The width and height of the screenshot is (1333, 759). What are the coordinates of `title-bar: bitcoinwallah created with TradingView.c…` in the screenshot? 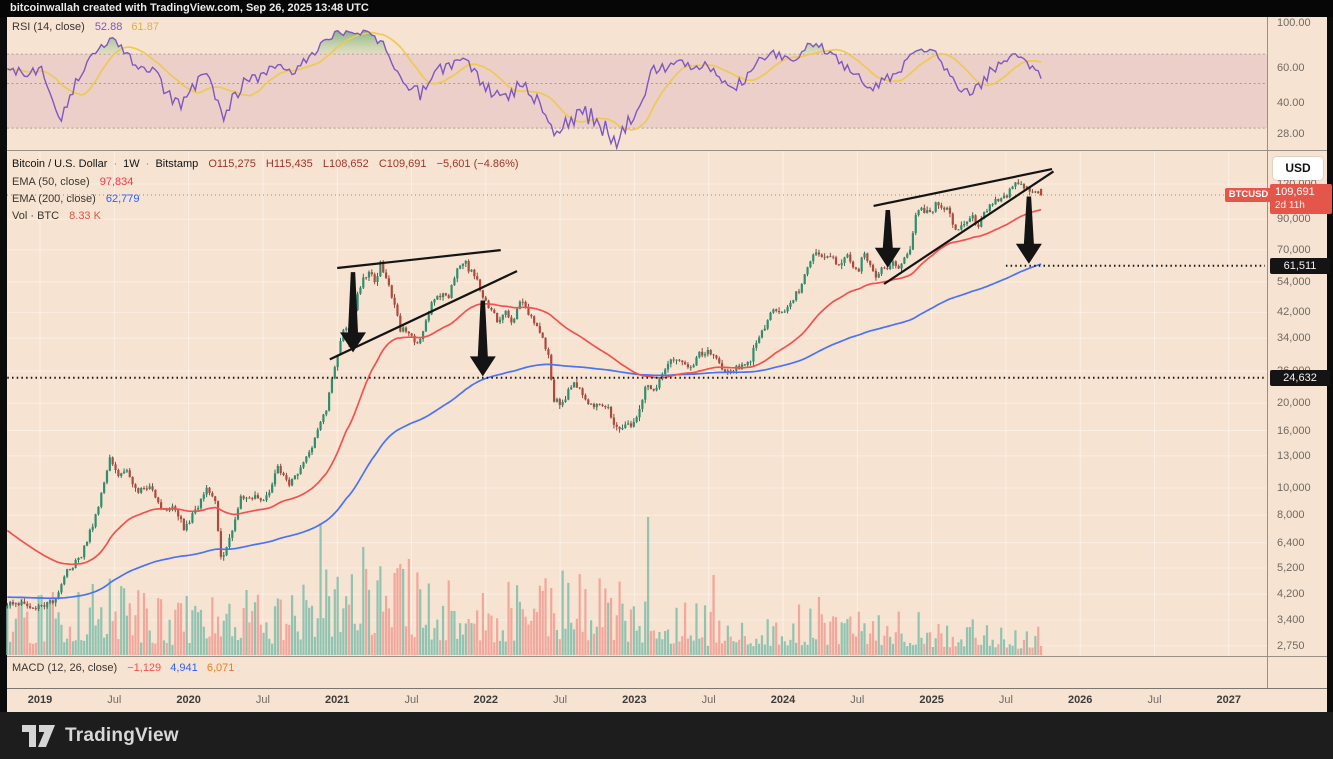 It's located at (666, 8).